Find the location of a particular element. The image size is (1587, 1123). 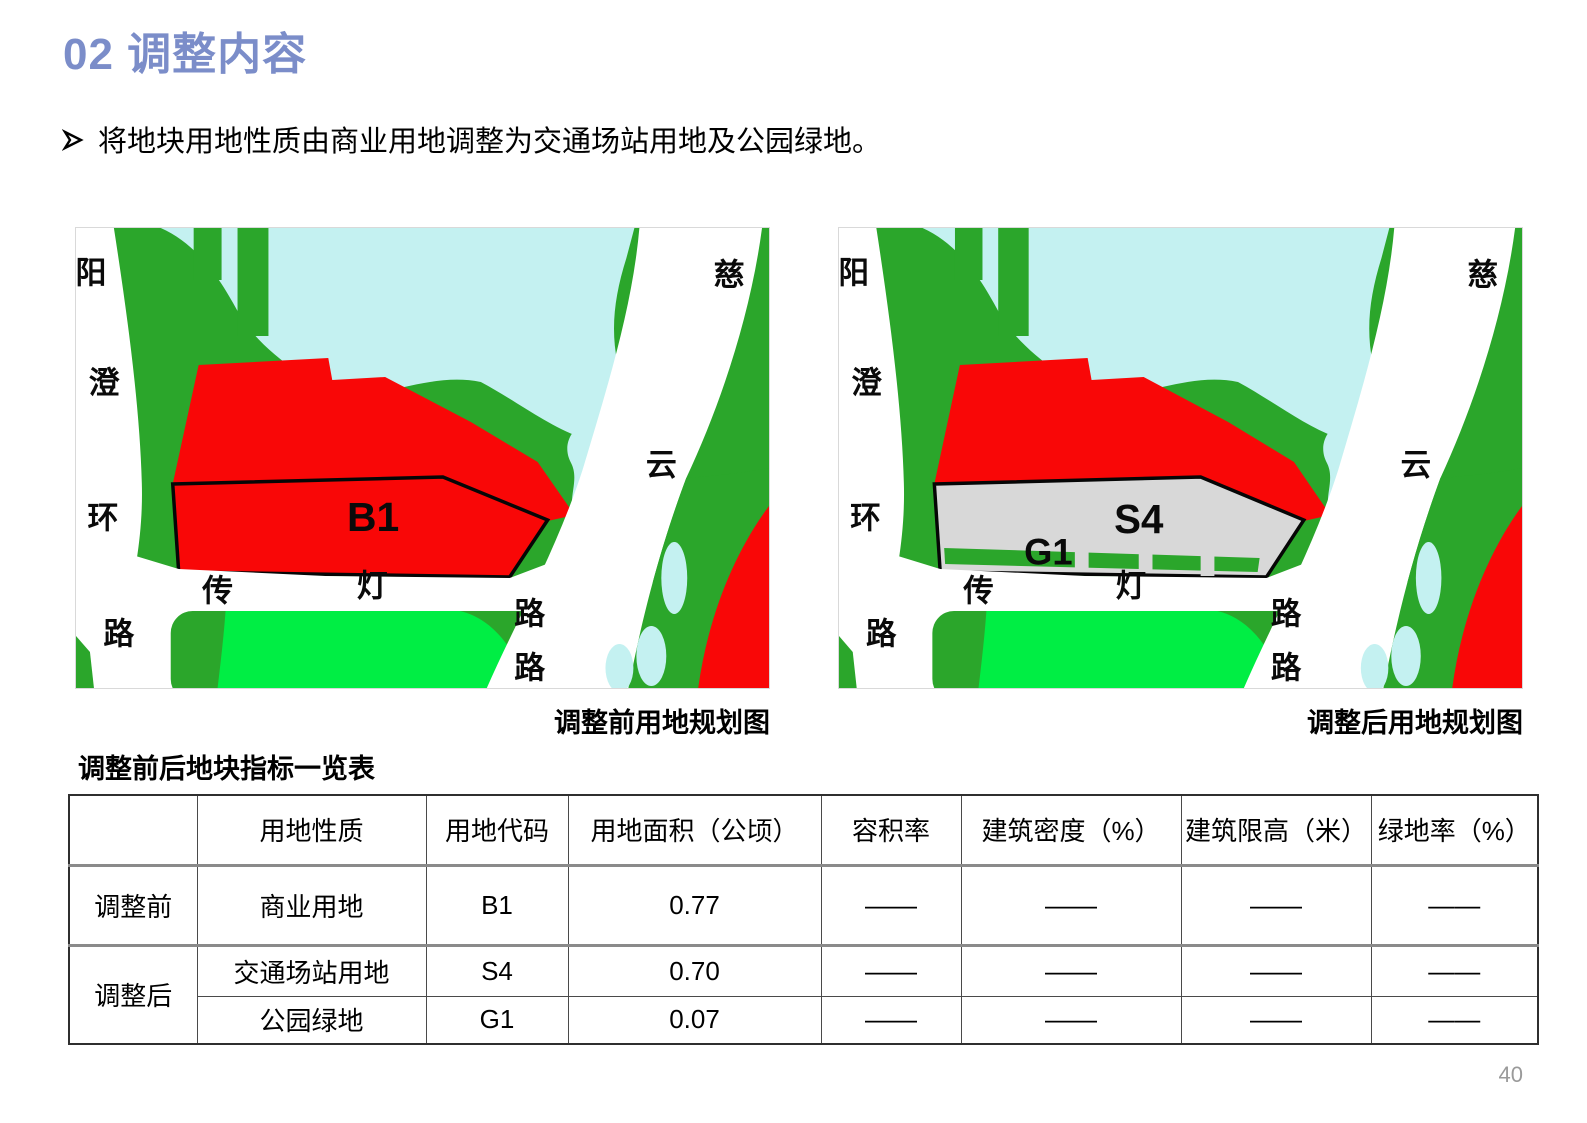

map-caption-before: 调整前用地规划图 is located at coordinates (662, 723).